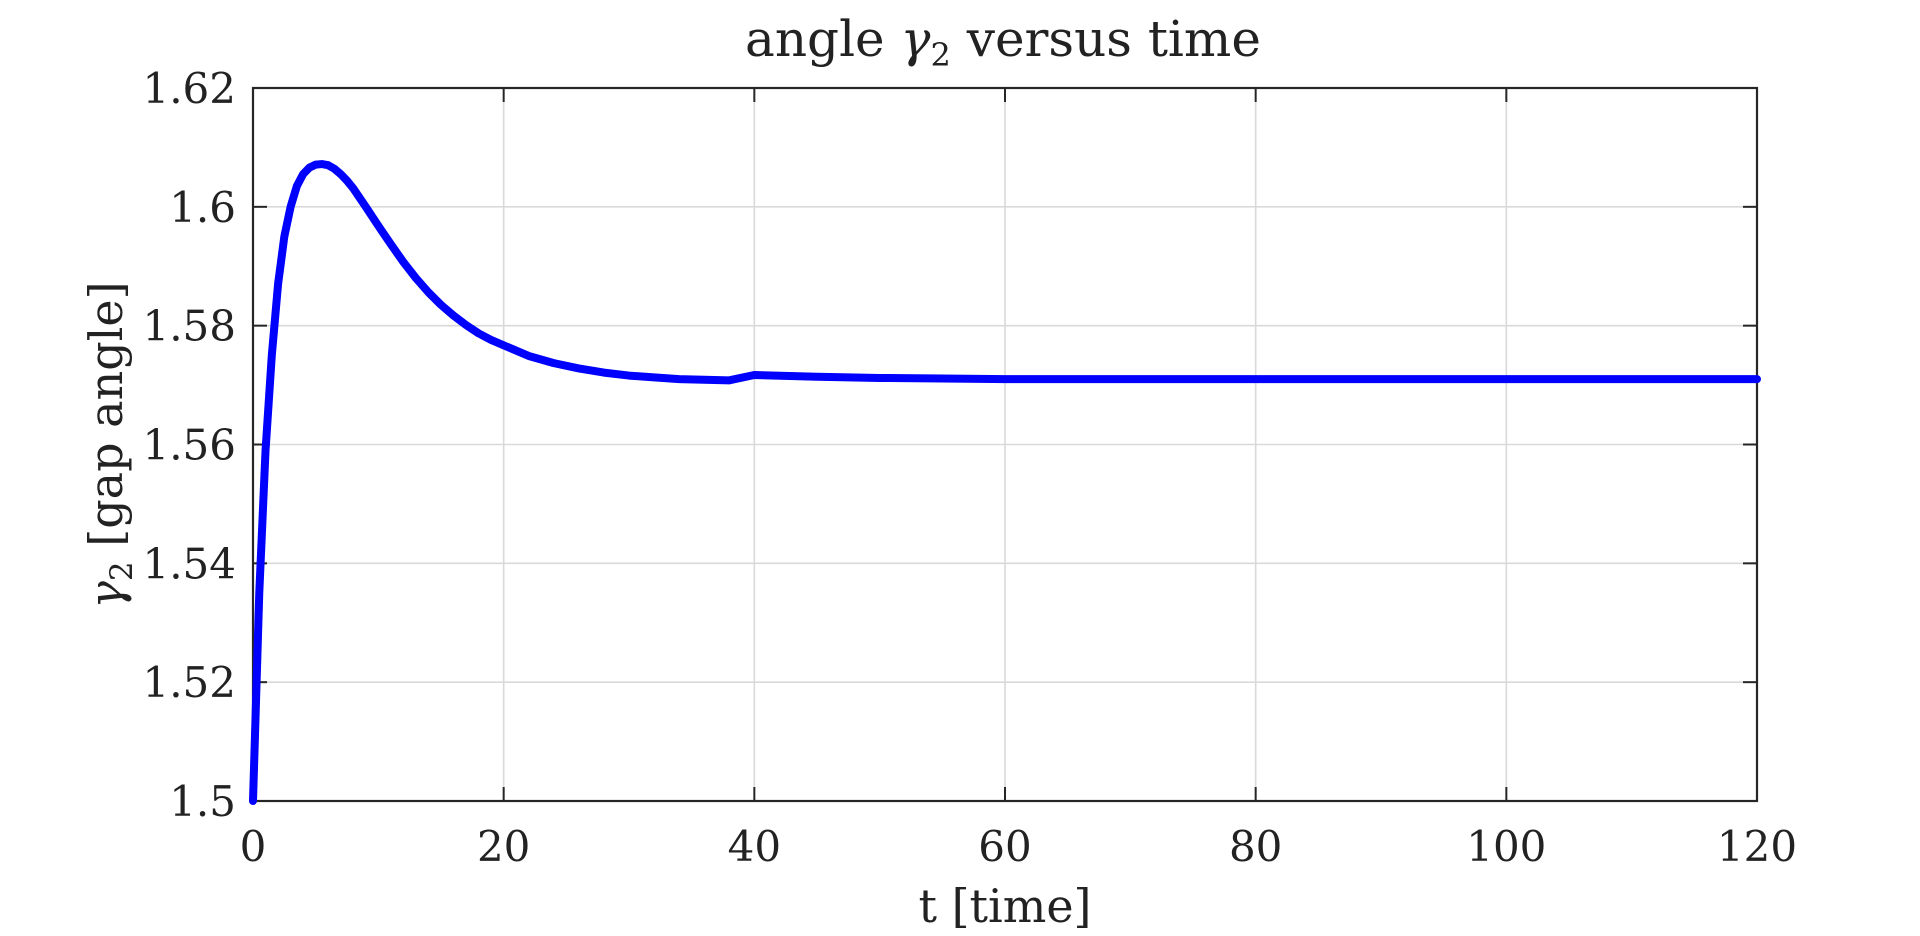 Image resolution: width=1920 pixels, height=936 pixels. What do you see at coordinates (189, 326) in the screenshot?
I see `y-tick-label: 1.58` at bounding box center [189, 326].